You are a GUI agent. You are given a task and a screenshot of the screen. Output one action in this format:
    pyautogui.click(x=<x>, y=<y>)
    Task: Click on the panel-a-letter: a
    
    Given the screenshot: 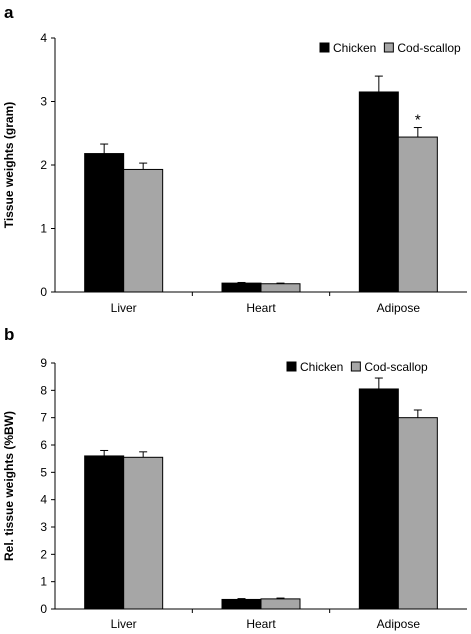 What is the action you would take?
    pyautogui.click(x=9, y=12)
    